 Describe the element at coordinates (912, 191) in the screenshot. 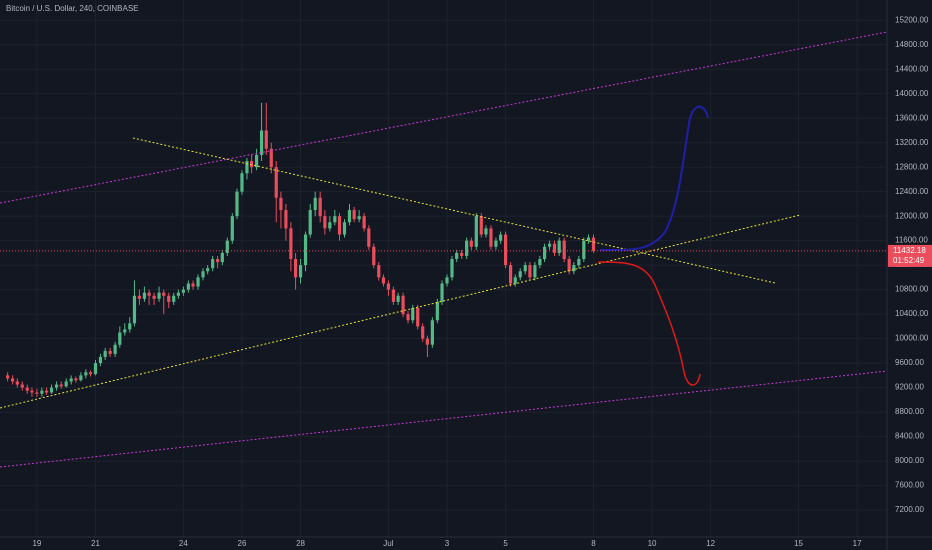

I see `y-tick-label: 12400.00` at that location.